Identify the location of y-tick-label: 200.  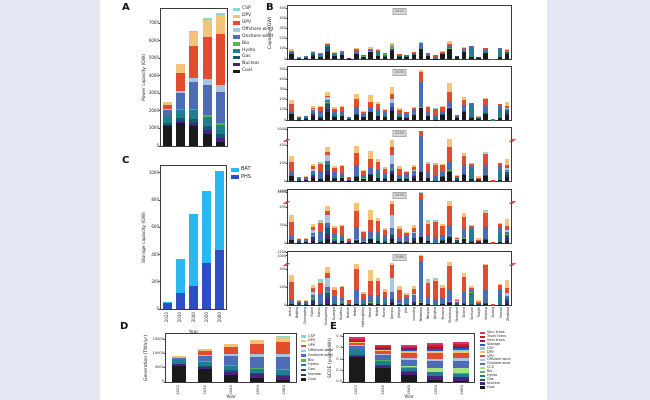
(282, 286).